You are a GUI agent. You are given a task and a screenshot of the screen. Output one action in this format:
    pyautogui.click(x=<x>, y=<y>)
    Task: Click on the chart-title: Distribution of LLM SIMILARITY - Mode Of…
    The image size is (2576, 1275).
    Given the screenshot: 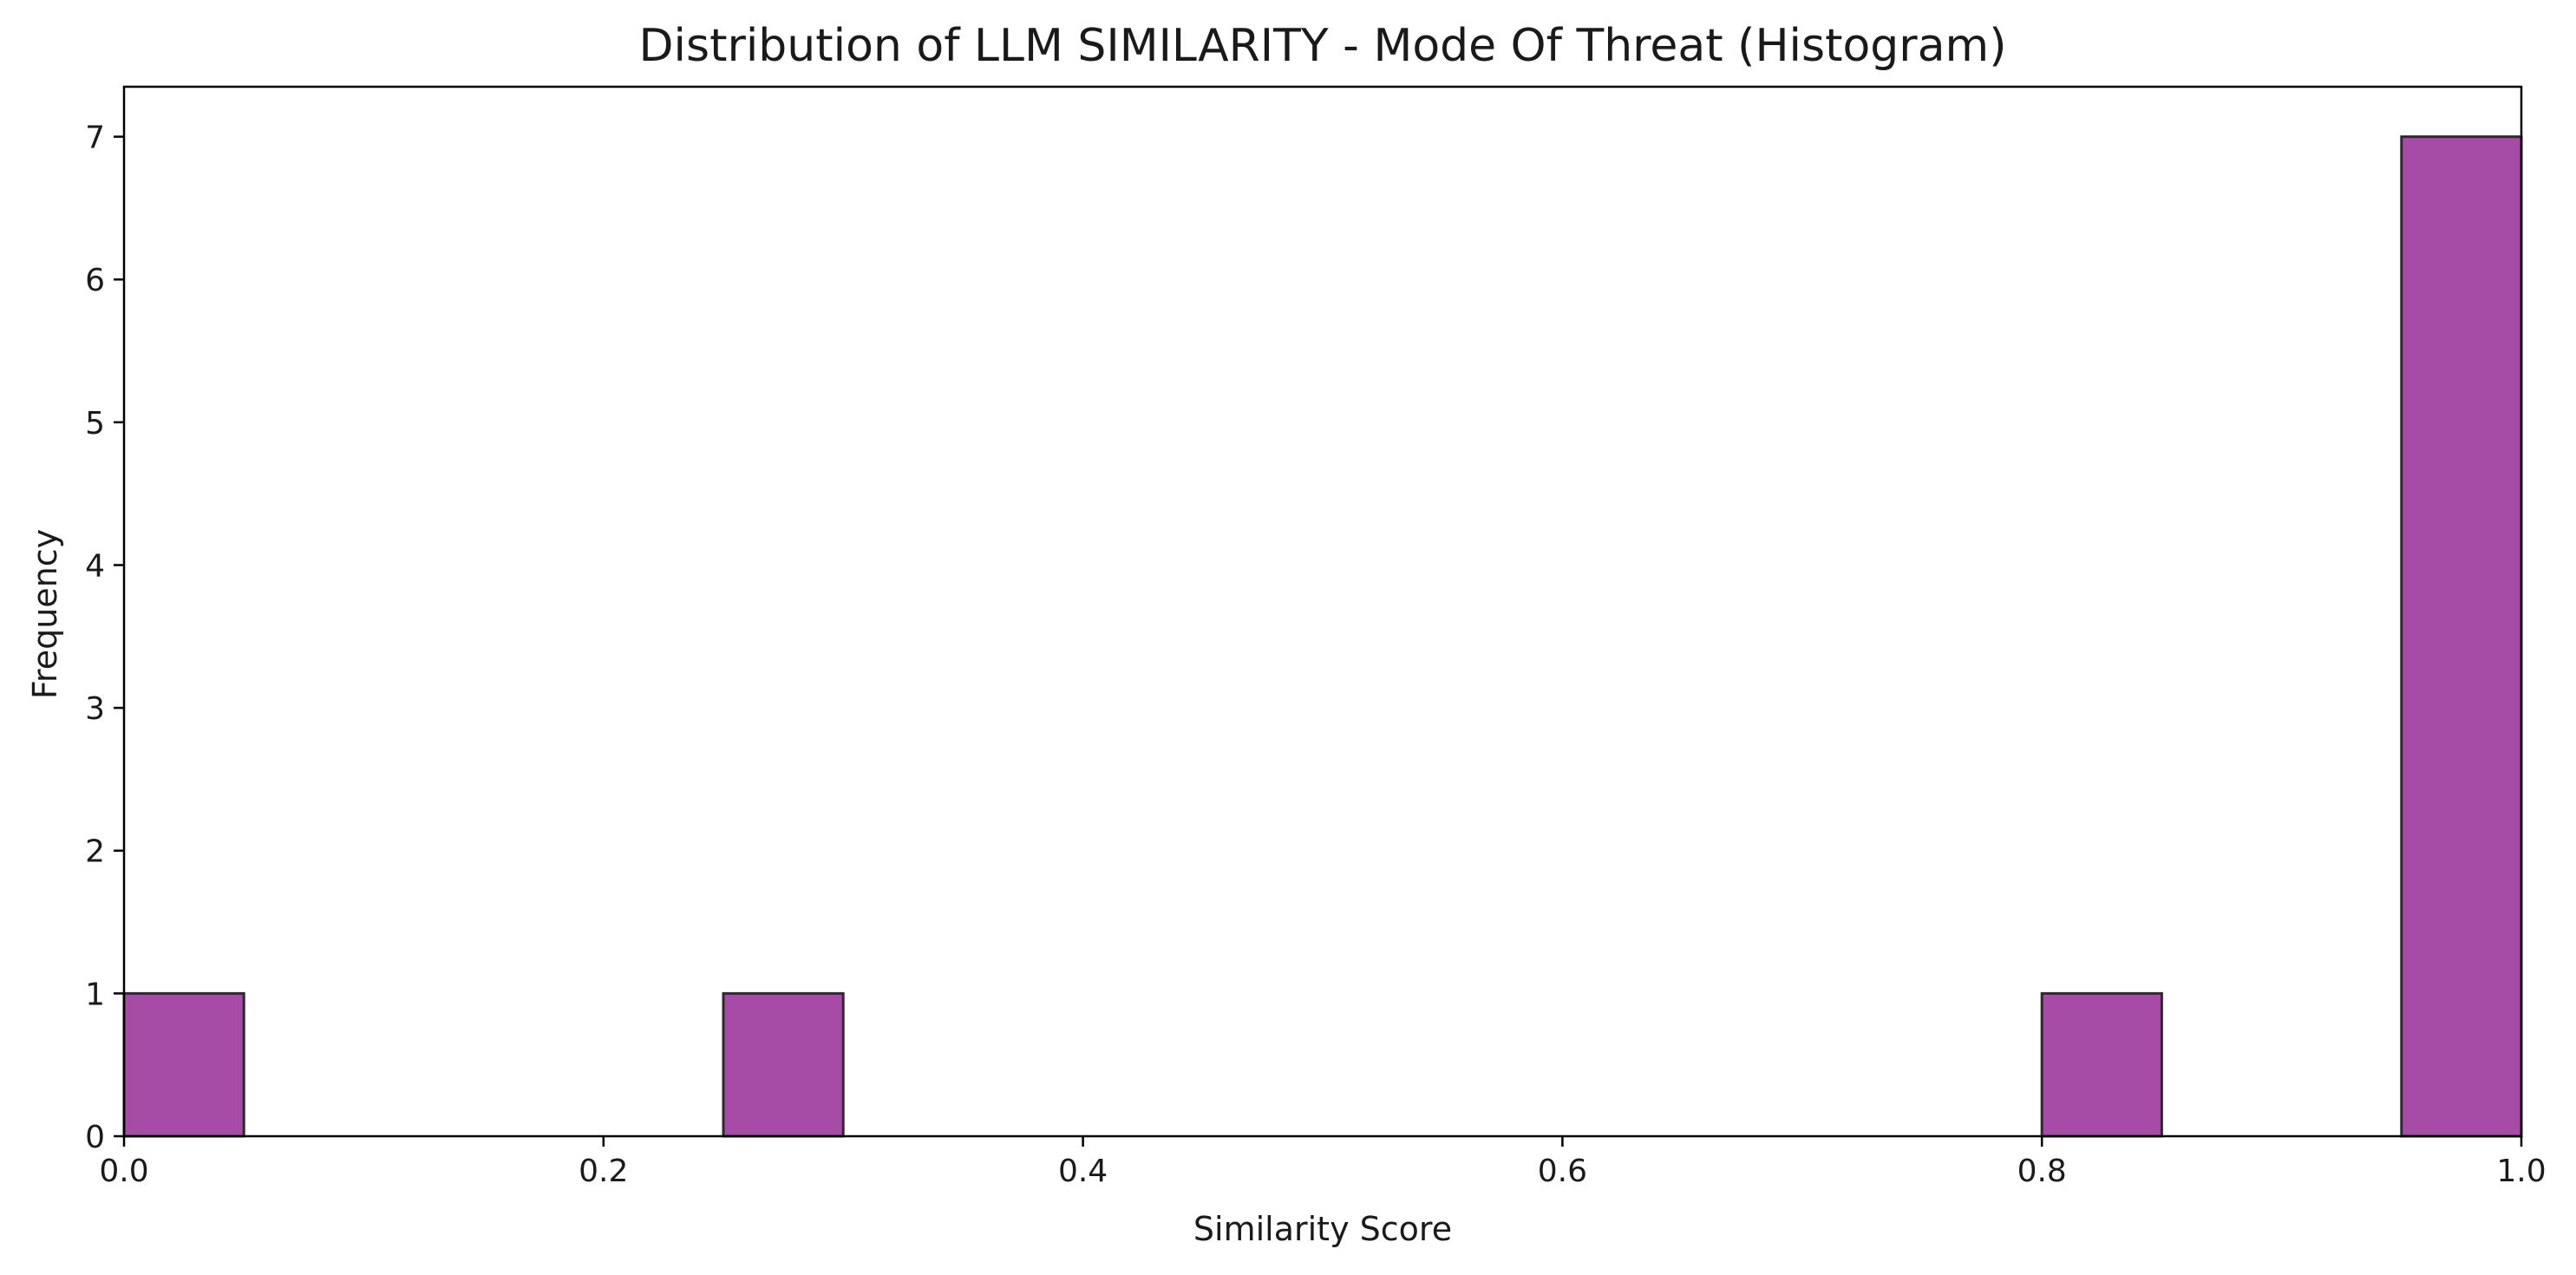 What is the action you would take?
    pyautogui.click(x=1322, y=46)
    